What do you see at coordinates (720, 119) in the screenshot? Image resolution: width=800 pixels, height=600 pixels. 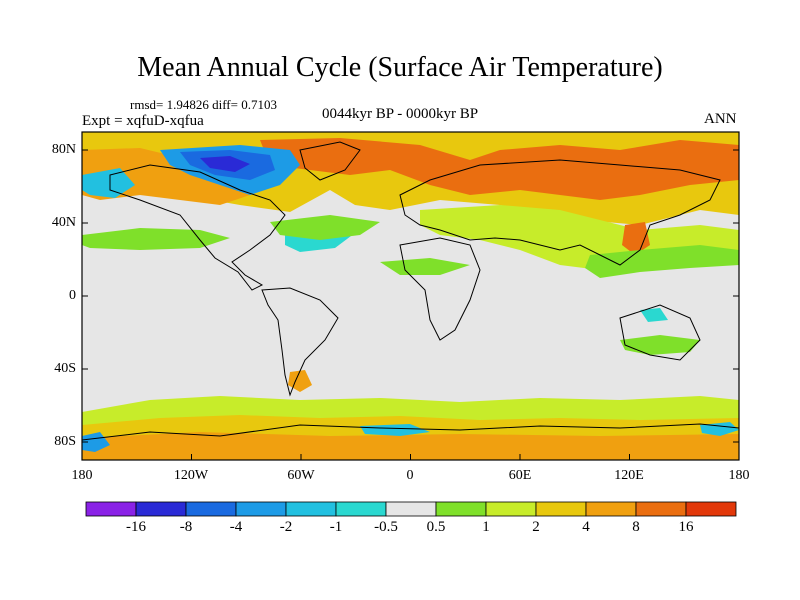 I see `season-label: ANN` at bounding box center [720, 119].